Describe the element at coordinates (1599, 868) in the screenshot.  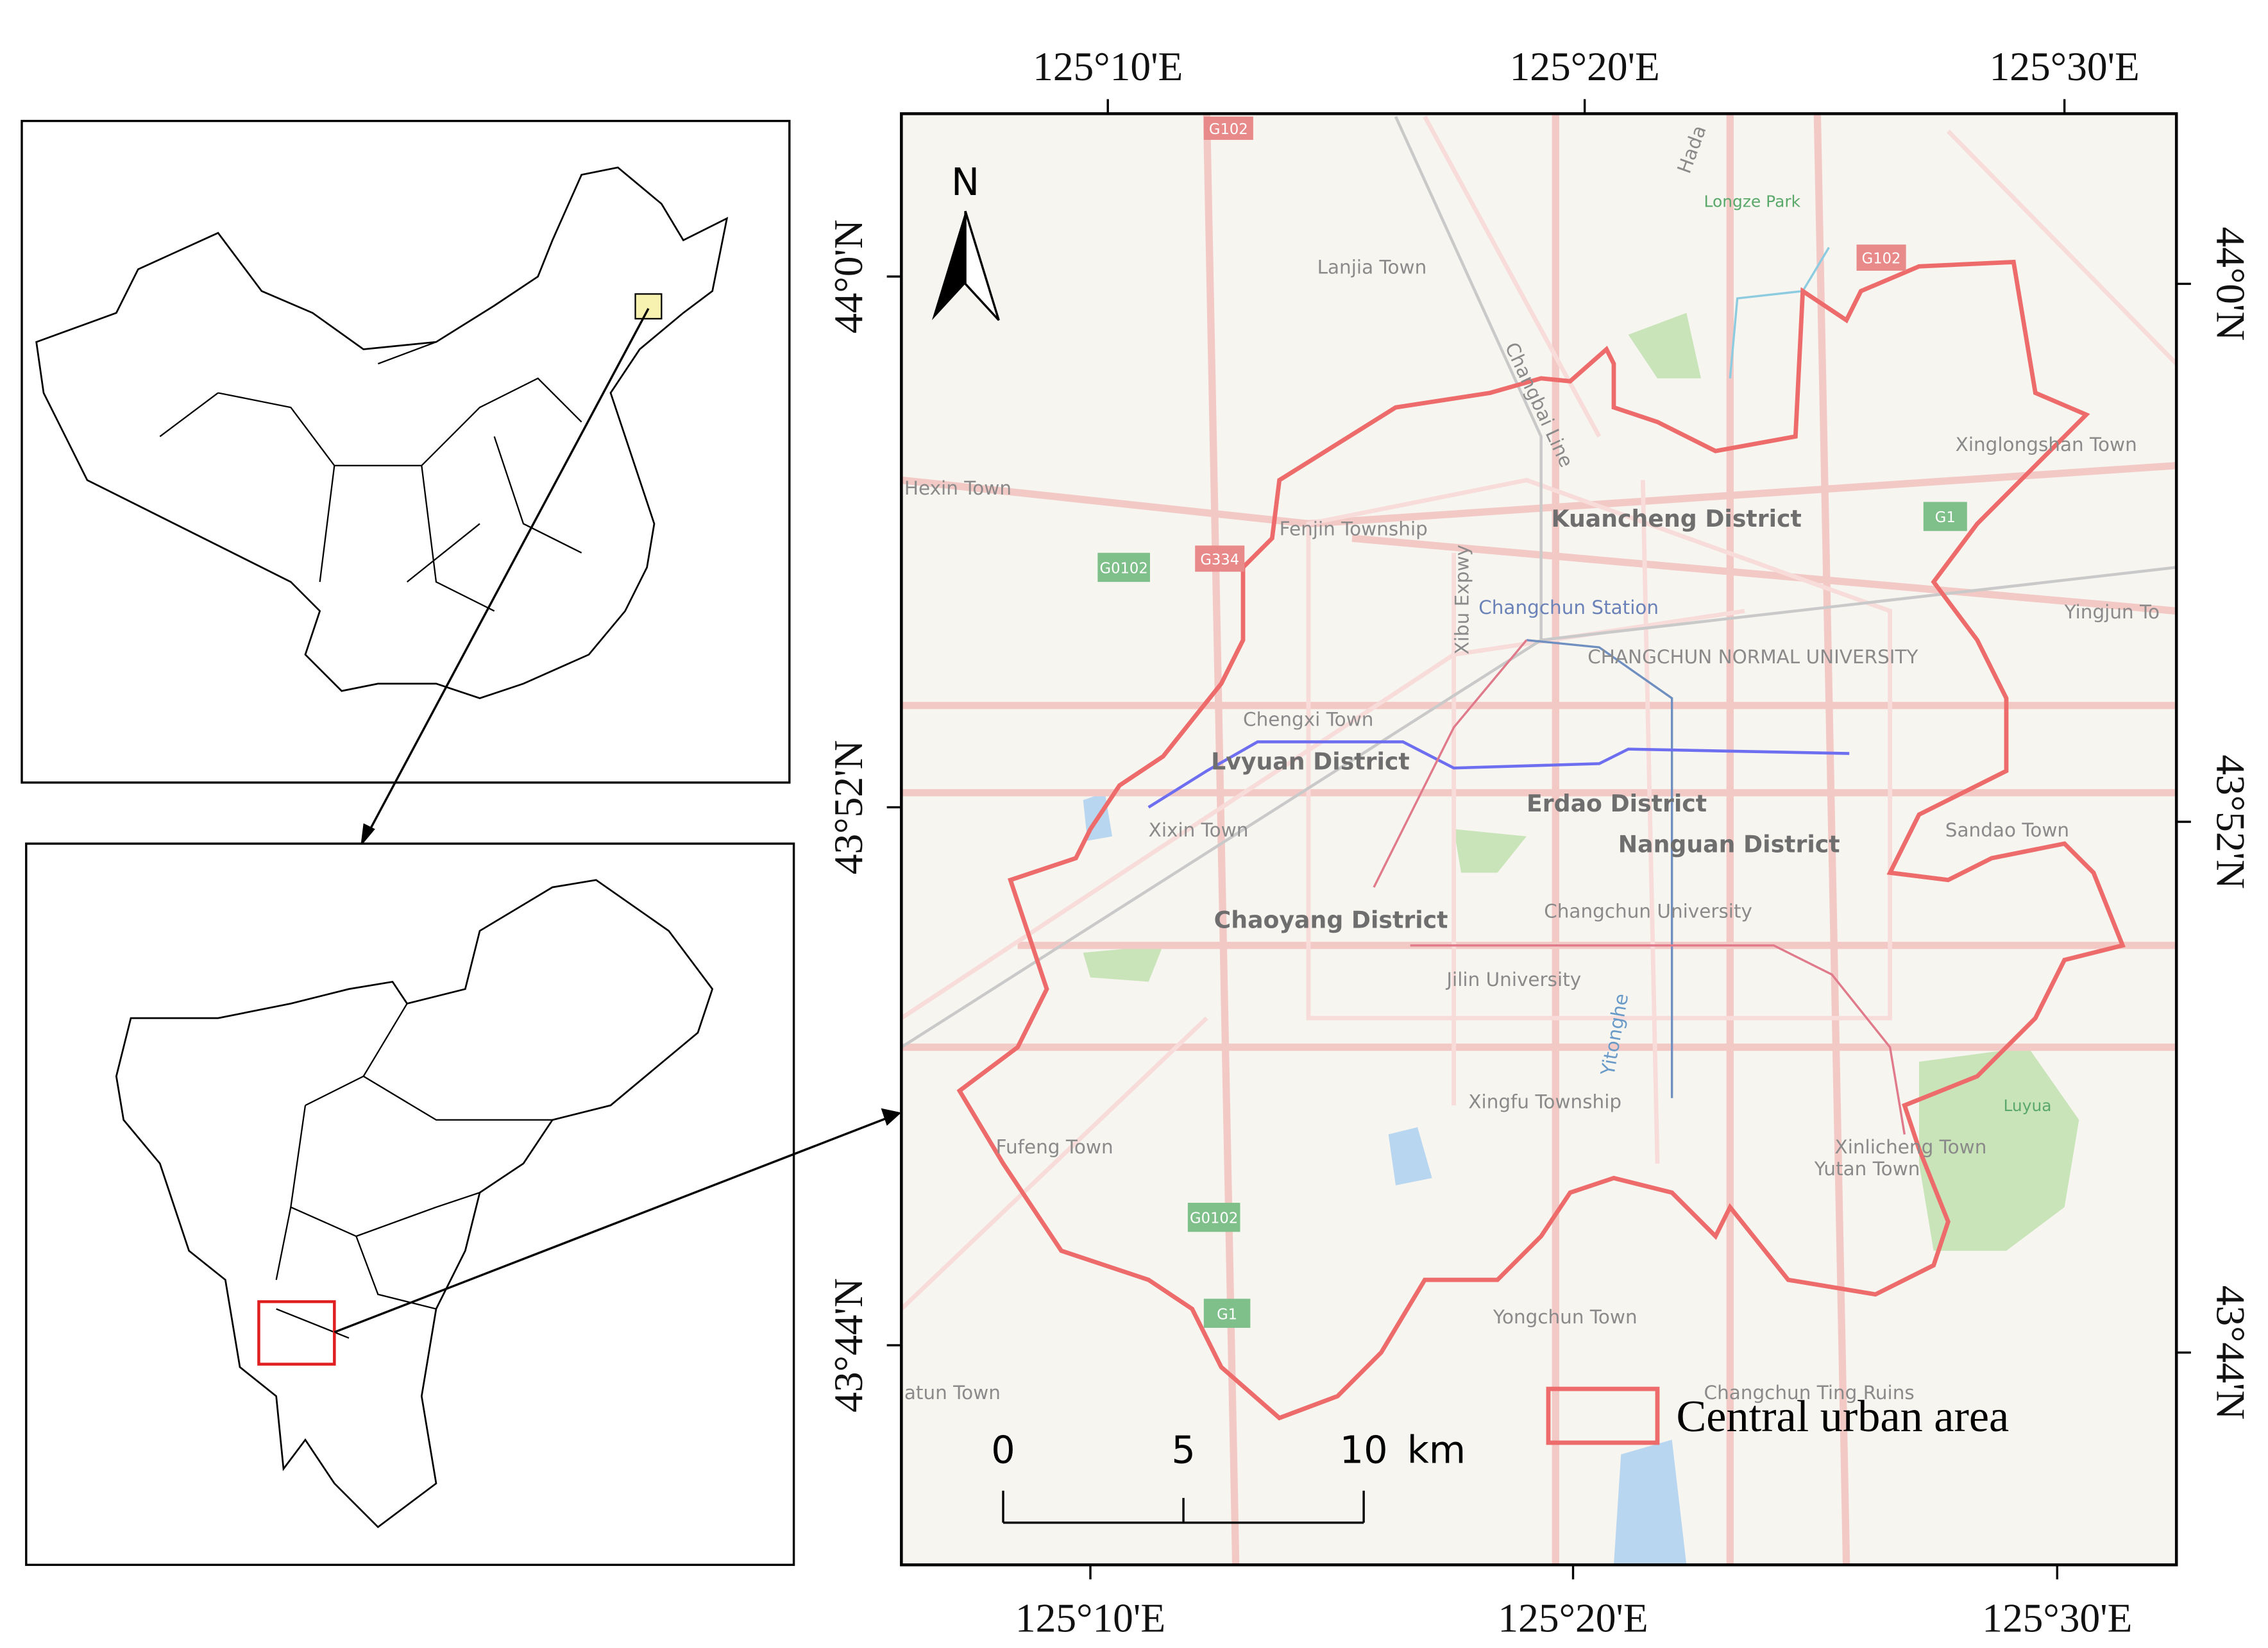
I see `metro-line` at that location.